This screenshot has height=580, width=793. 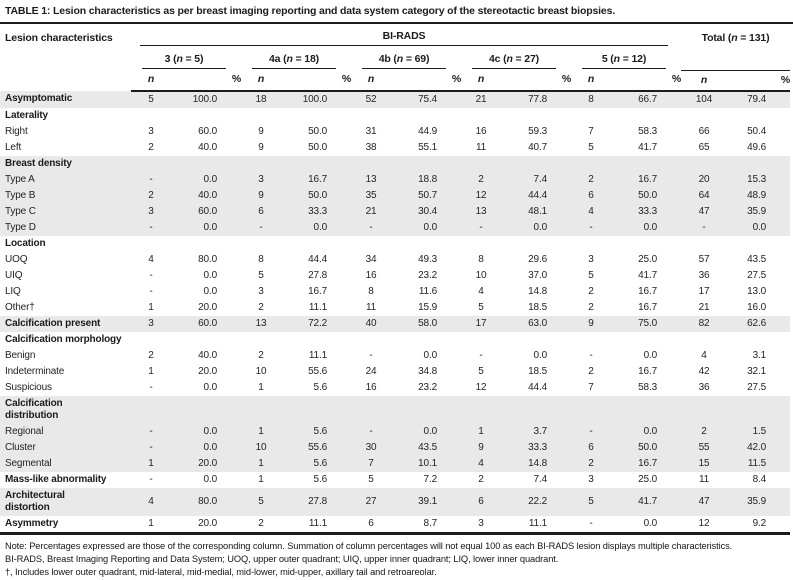 What do you see at coordinates (207, 195) in the screenshot?
I see `cell-percent: 40.0` at bounding box center [207, 195].